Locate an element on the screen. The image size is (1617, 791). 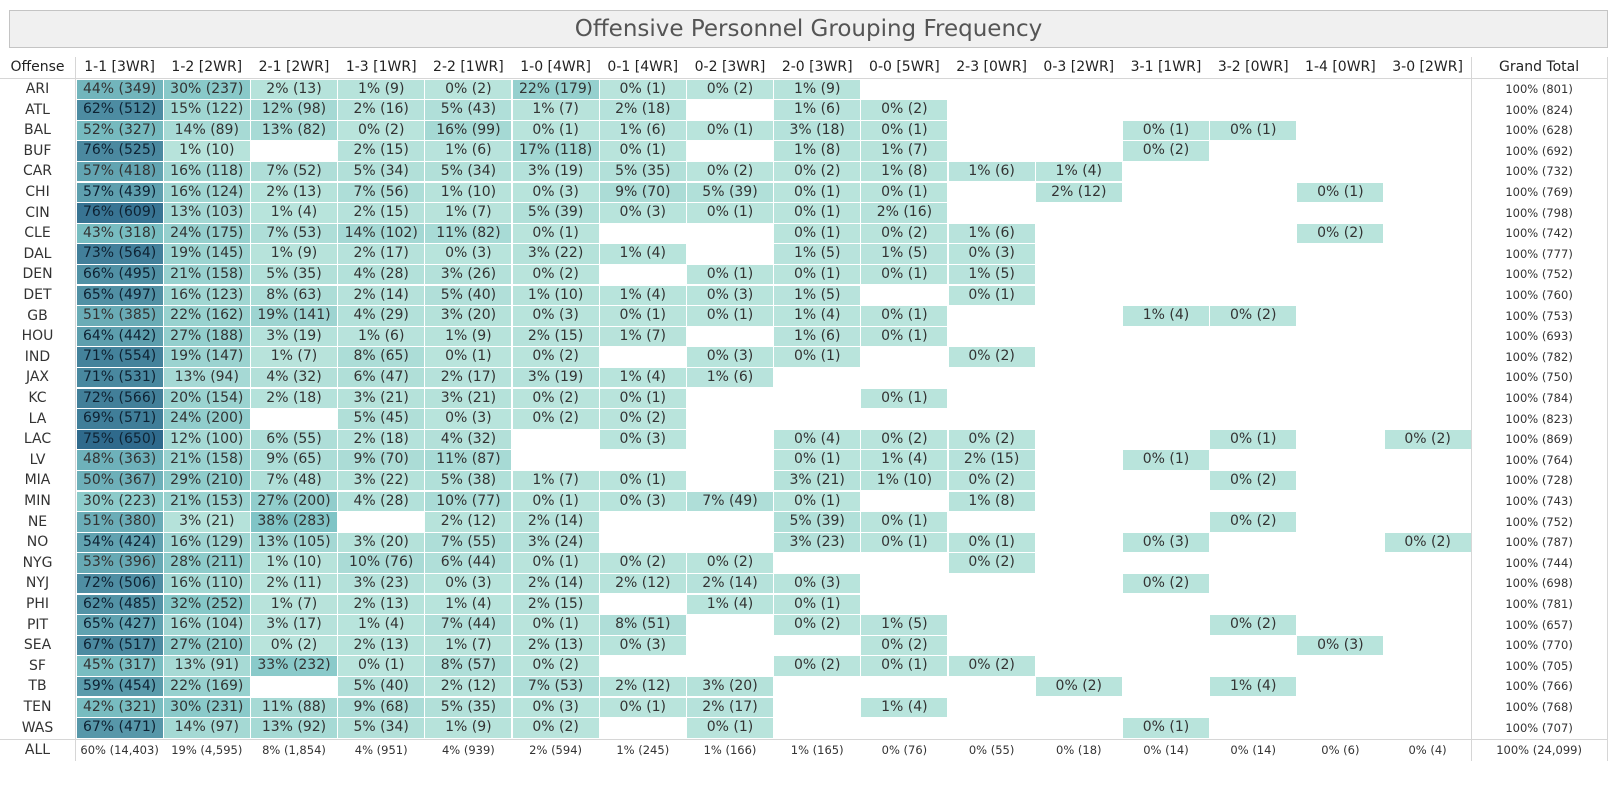
heatmap-cell: 7% (52) is located at coordinates (294, 171).